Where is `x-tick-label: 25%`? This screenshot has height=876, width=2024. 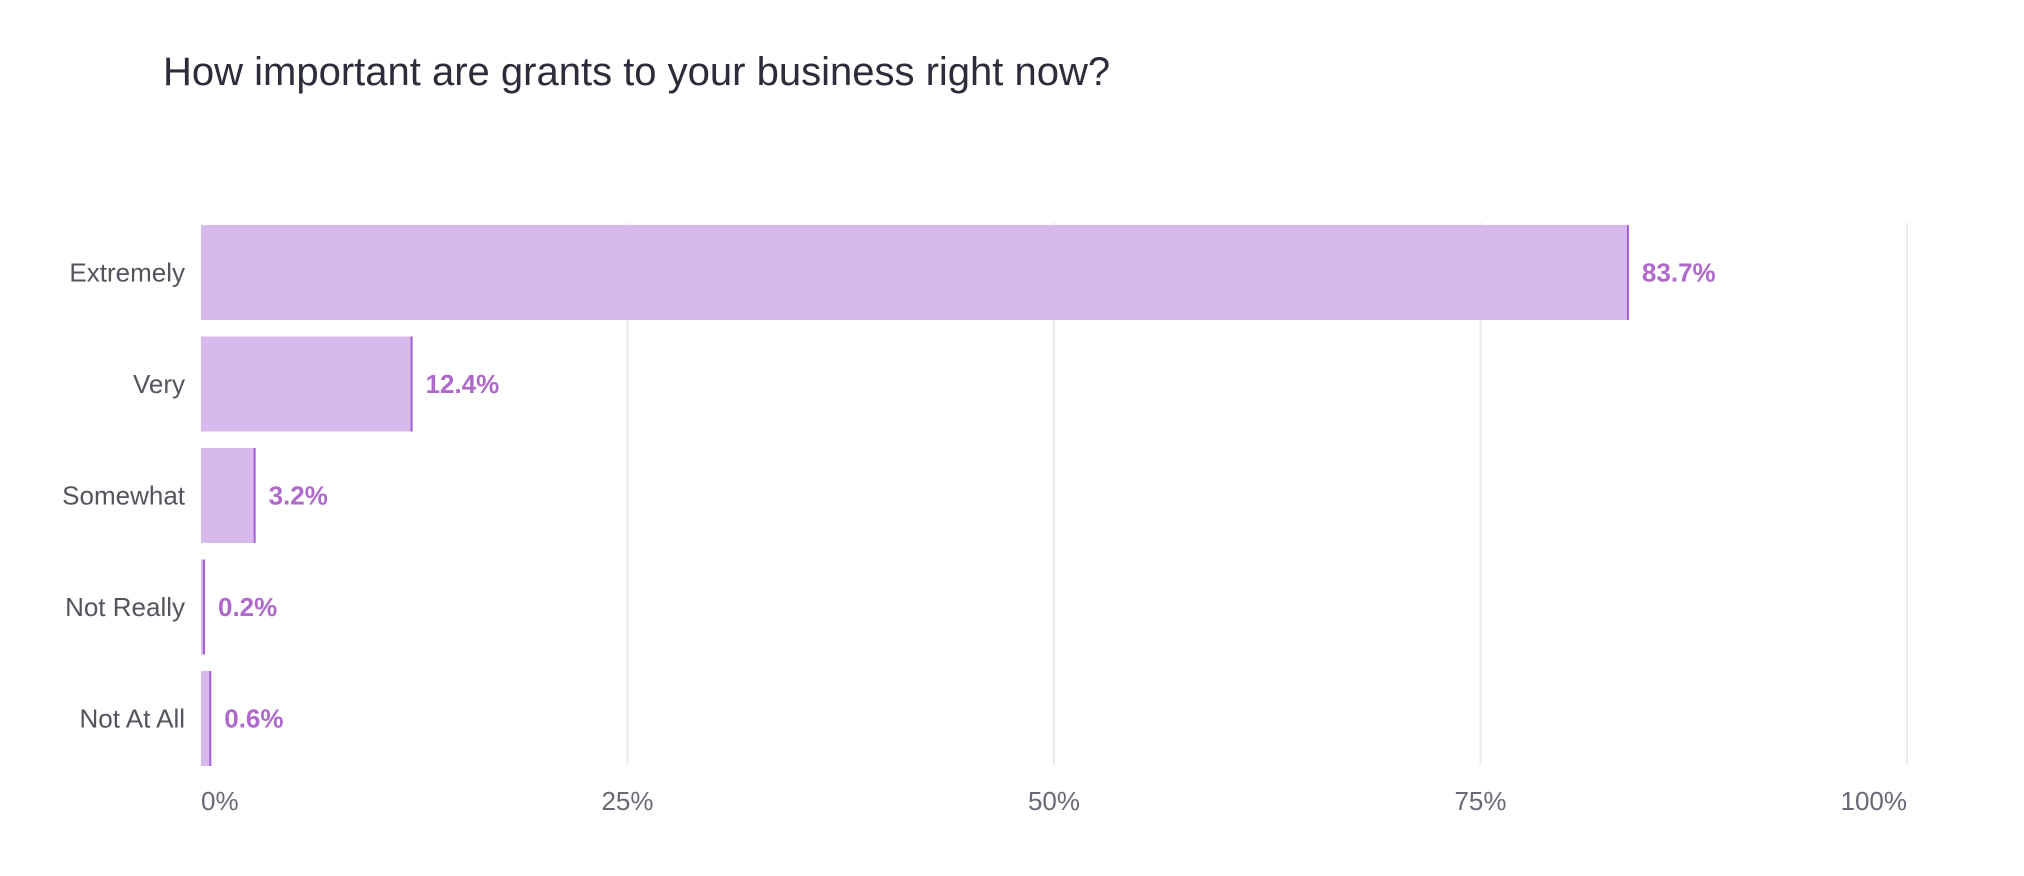
x-tick-label: 25% is located at coordinates (627, 801).